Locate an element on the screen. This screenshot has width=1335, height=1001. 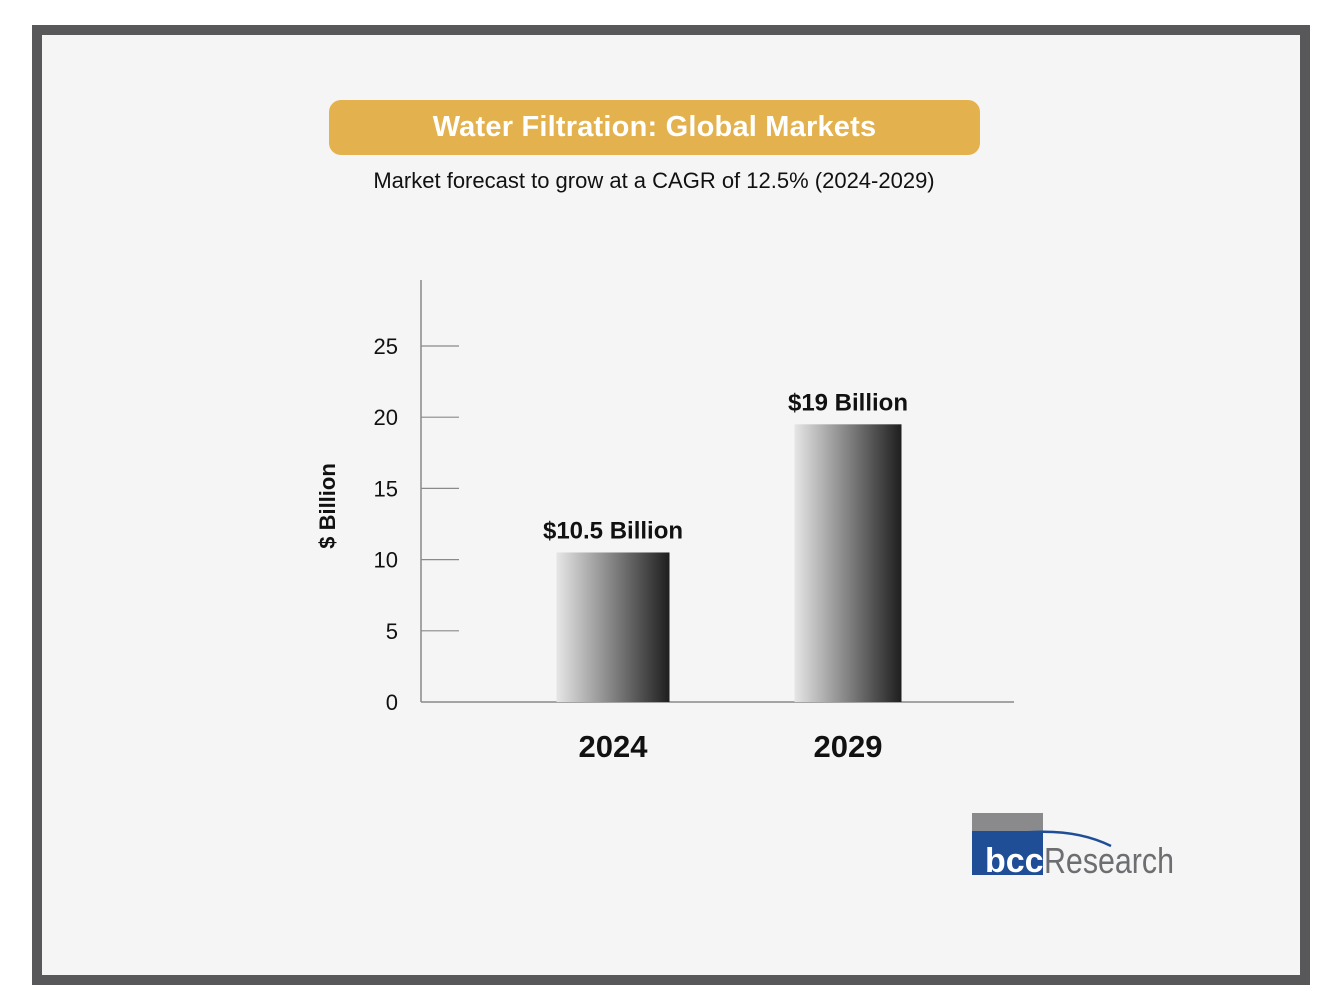
bar-2024 is located at coordinates (613, 627).